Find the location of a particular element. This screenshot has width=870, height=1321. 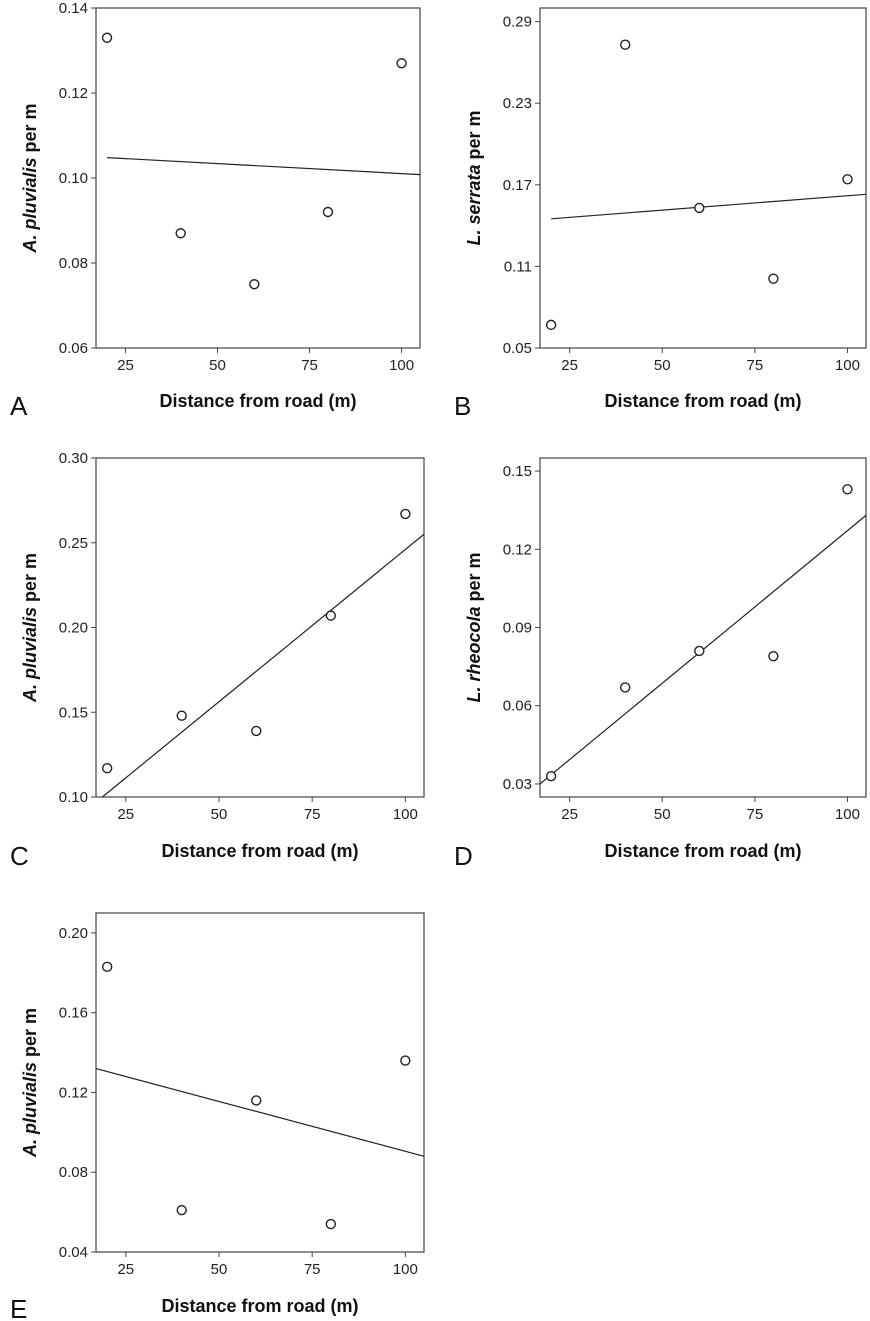

y-axis-title: L. serrata per m is located at coordinates (474, 177).